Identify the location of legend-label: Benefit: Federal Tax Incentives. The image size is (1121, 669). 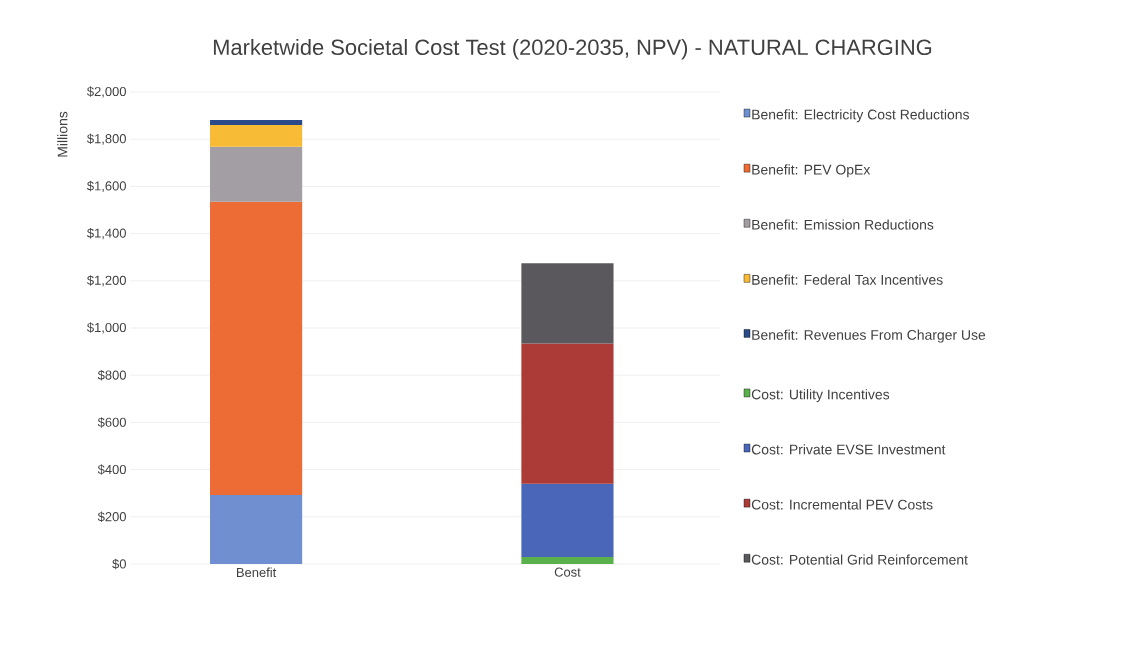
(847, 279).